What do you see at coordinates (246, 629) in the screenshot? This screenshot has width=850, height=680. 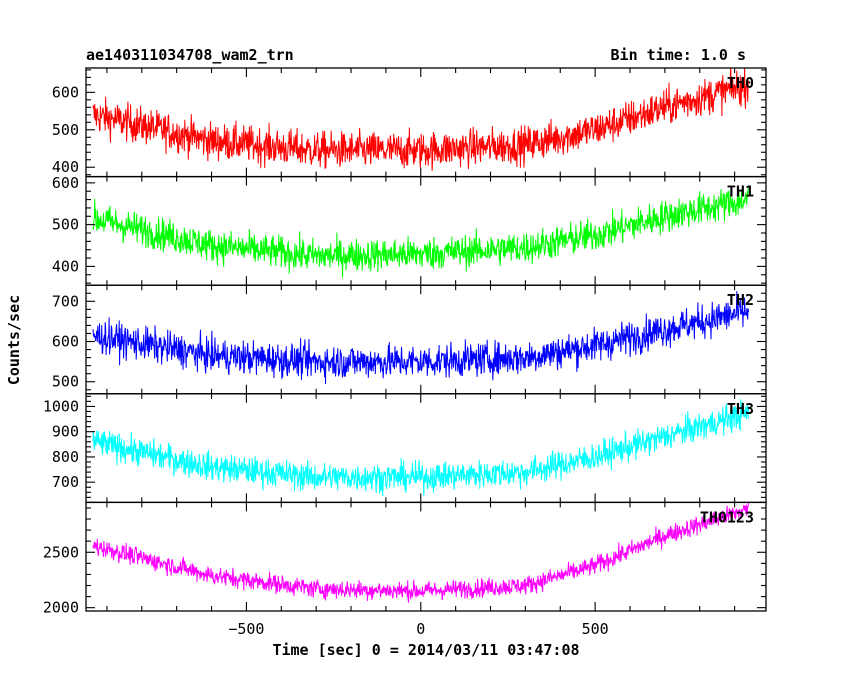 I see `x-tick-label: −500` at bounding box center [246, 629].